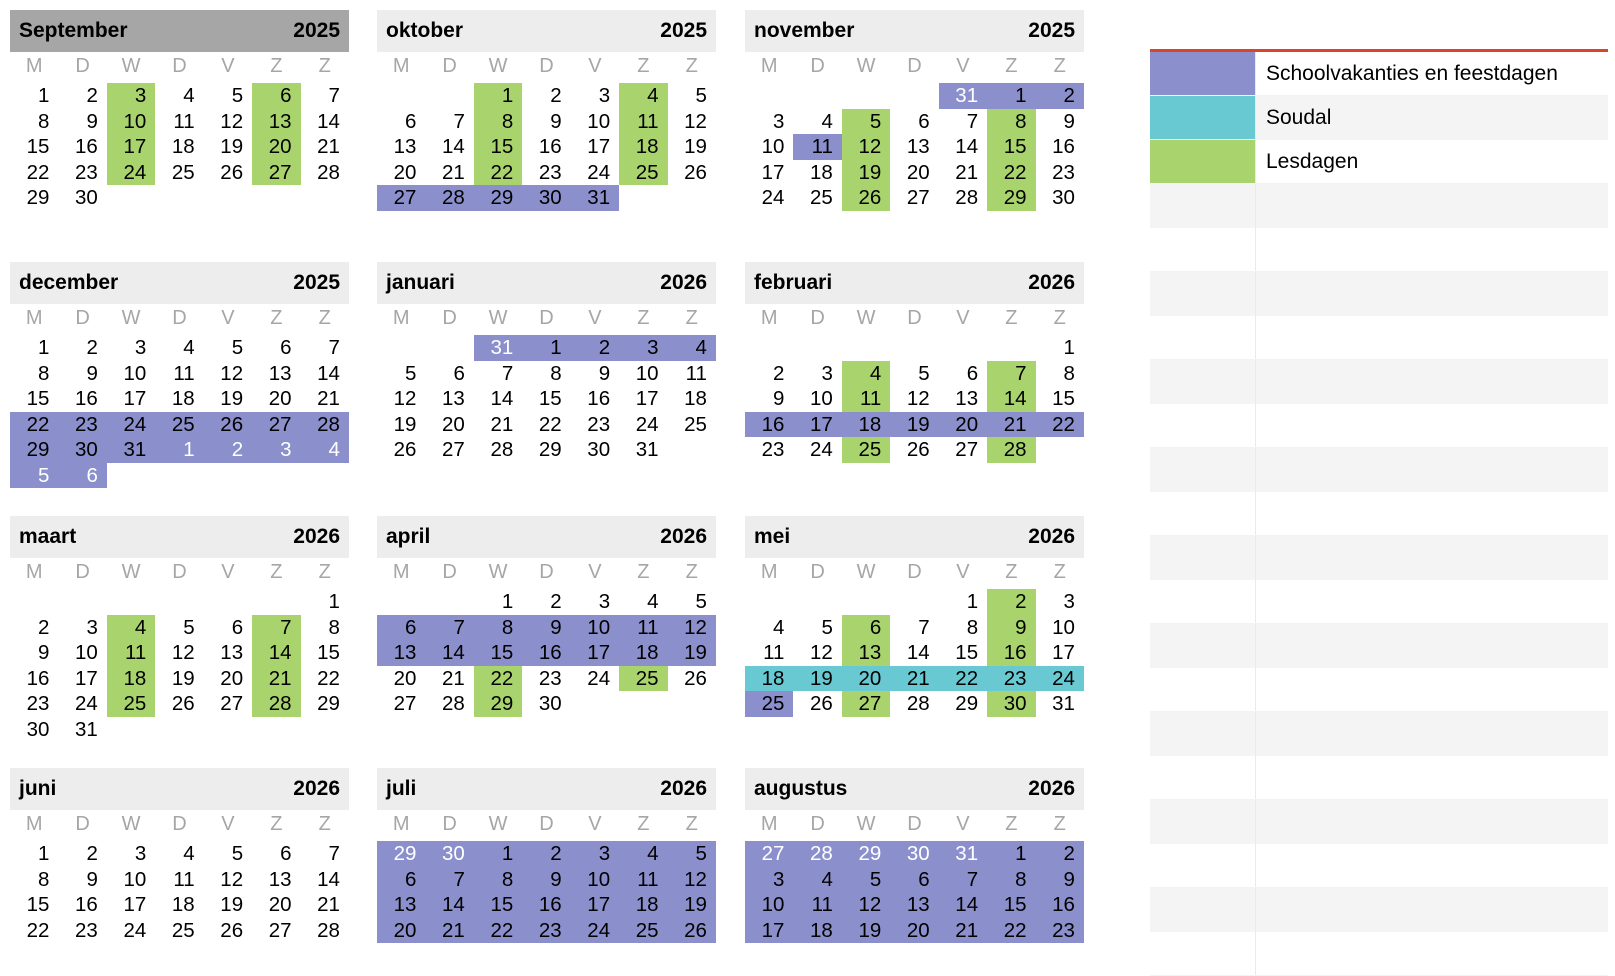 The width and height of the screenshot is (1615, 976). Describe the element at coordinates (179, 789) in the screenshot. I see `month-header: juni 2026` at that location.